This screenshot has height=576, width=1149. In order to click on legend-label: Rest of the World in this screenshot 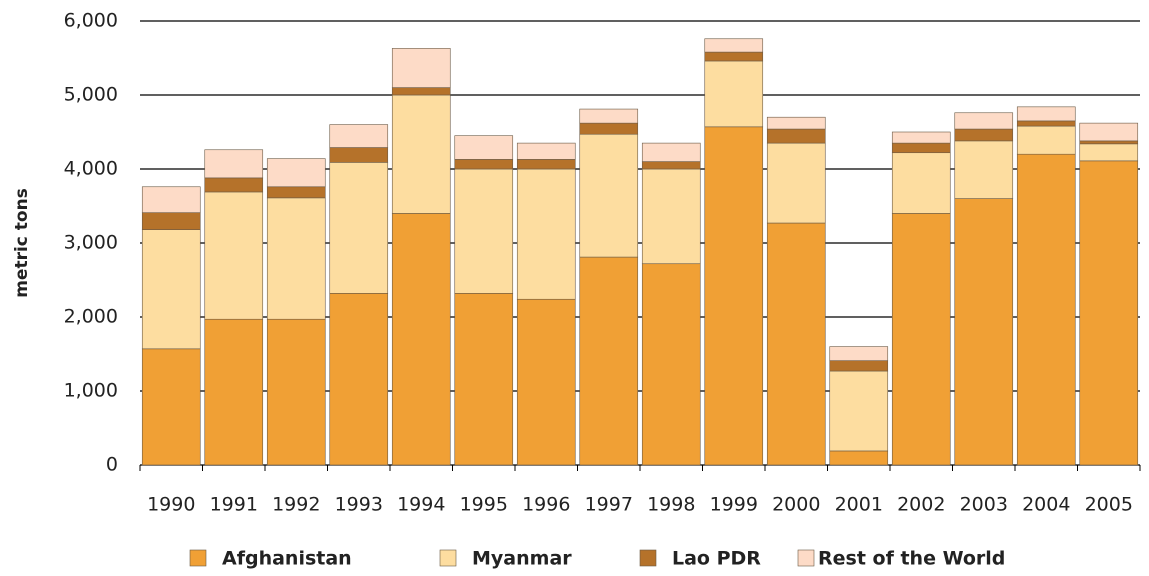, I will do `click(911, 559)`.